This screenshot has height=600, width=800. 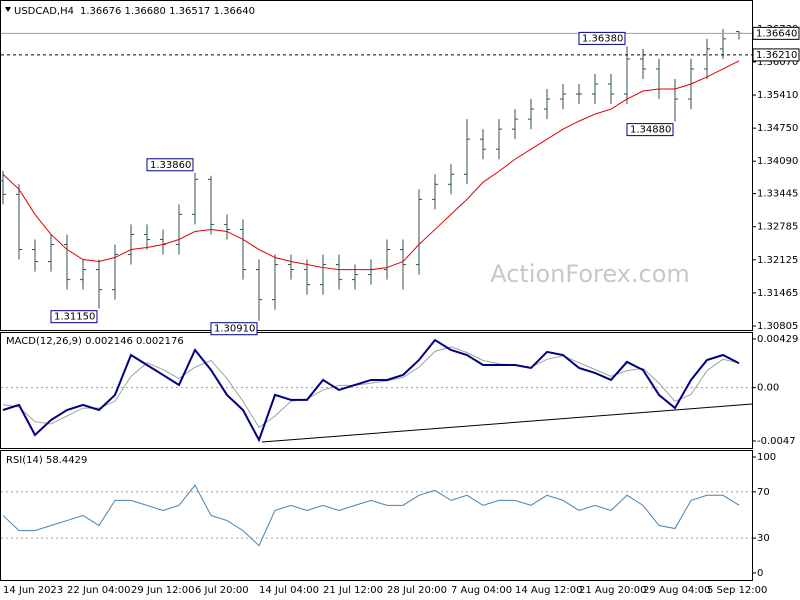 I want to click on watermark: ActionForex.com, so click(x=590, y=274).